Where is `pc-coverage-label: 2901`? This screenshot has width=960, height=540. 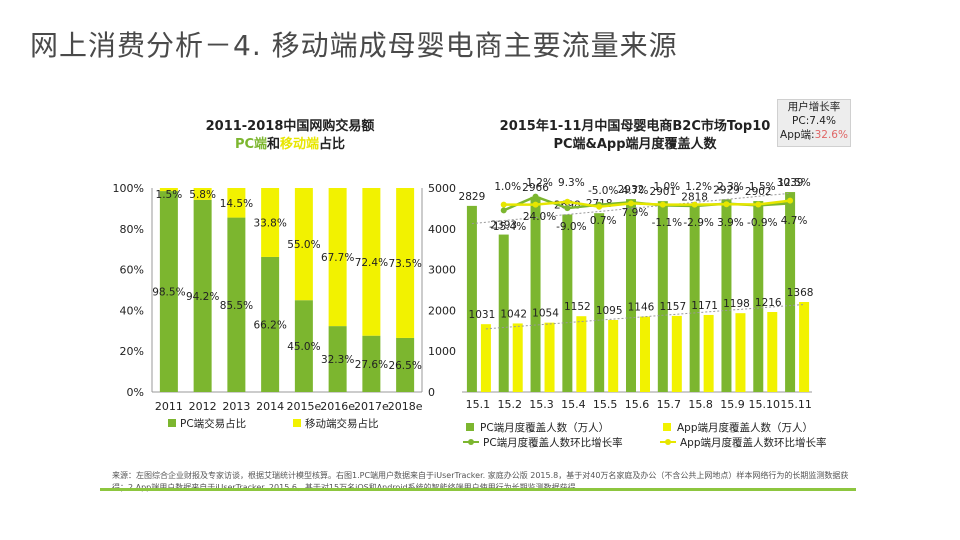 pc-coverage-label: 2901 is located at coordinates (662, 192).